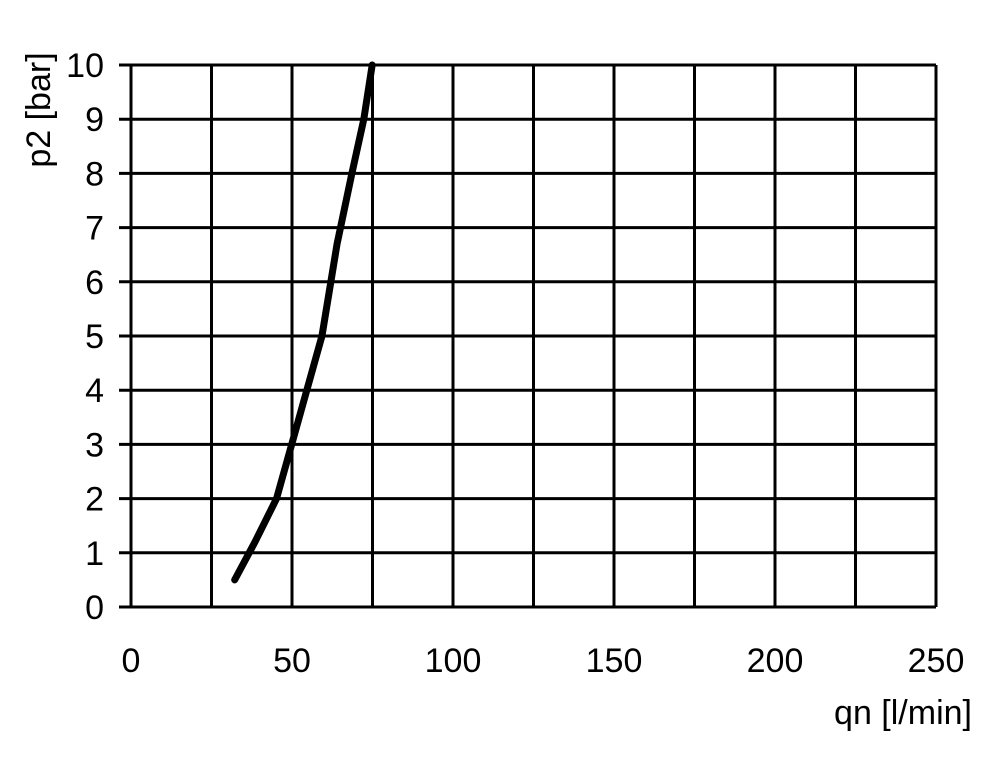 The image size is (1000, 769). Describe the element at coordinates (94, 120) in the screenshot. I see `y-tick-label: 9` at that location.